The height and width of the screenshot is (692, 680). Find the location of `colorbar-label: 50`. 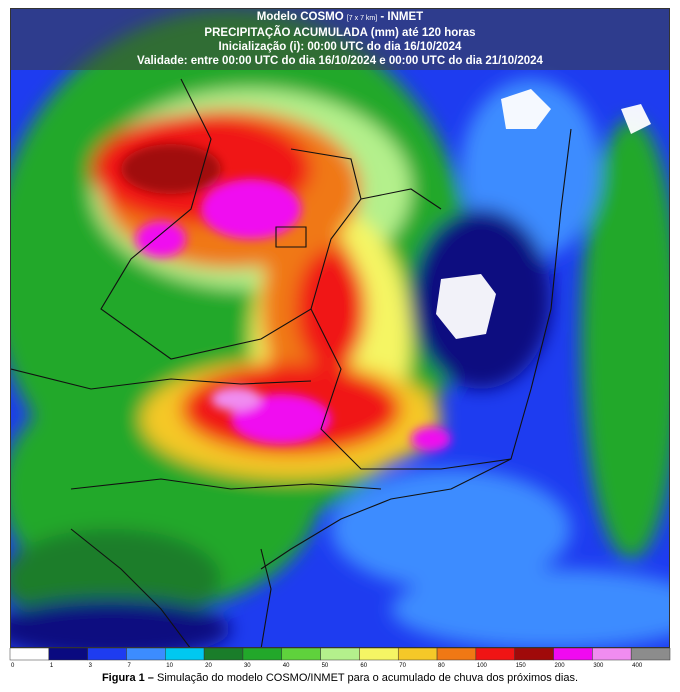

colorbar-label: 50 is located at coordinates (325, 666).